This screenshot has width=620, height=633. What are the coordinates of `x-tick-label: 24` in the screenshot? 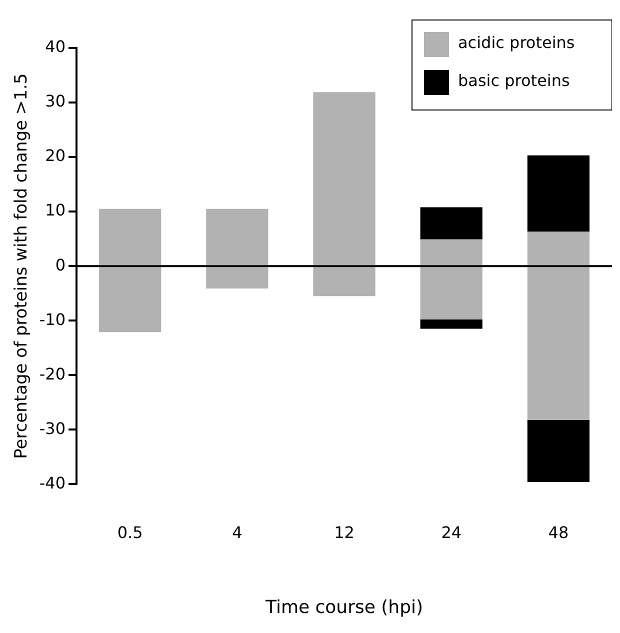 It's located at (451, 532).